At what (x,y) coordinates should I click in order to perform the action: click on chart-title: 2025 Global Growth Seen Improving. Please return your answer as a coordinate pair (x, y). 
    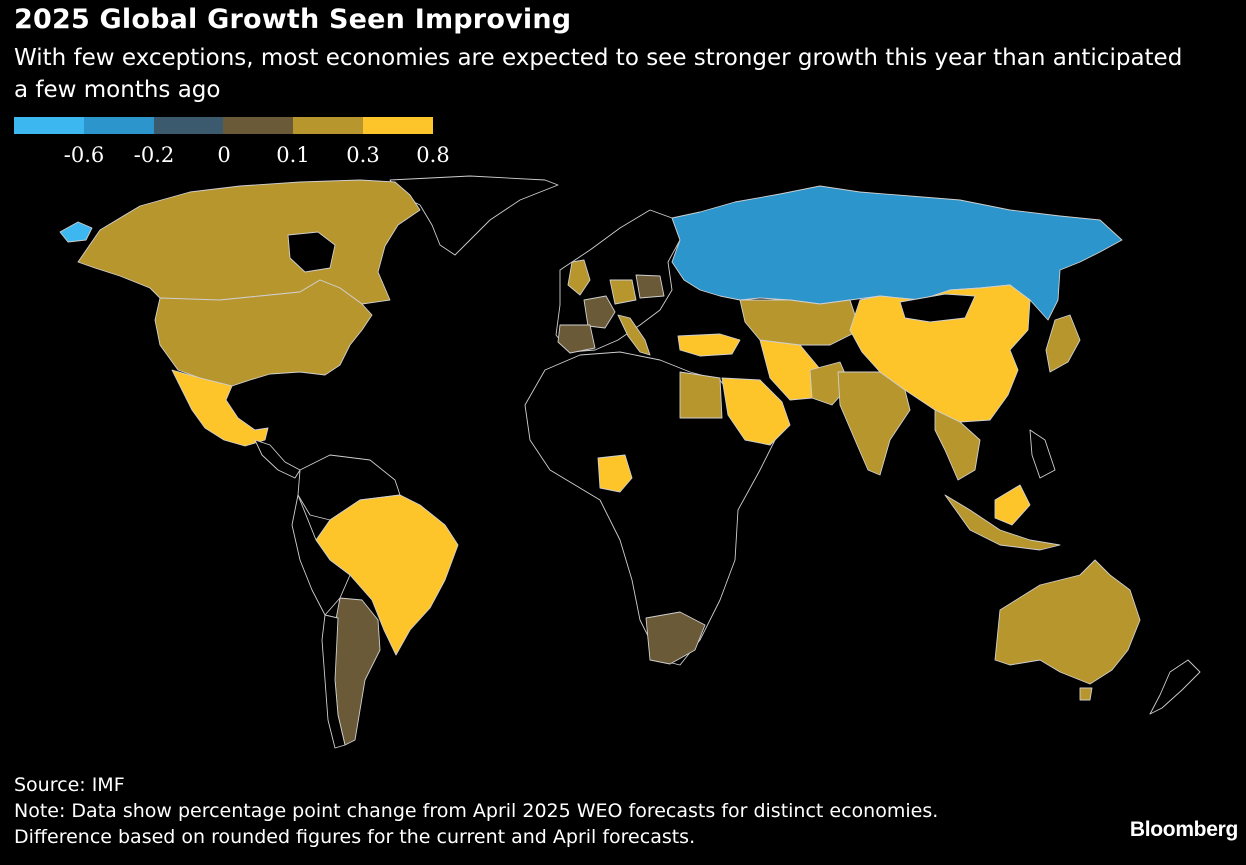
    Looking at the image, I should click on (293, 19).